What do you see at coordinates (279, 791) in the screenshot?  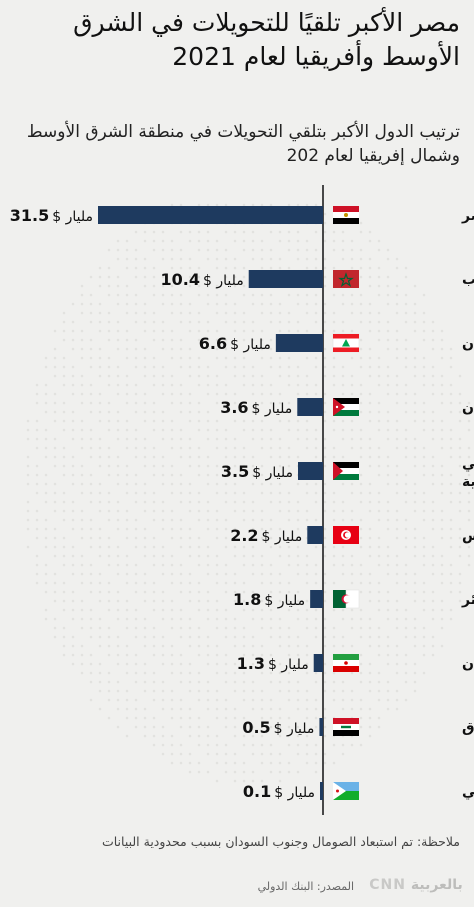 I see `value-label: 0.1 $ مليار` at bounding box center [279, 791].